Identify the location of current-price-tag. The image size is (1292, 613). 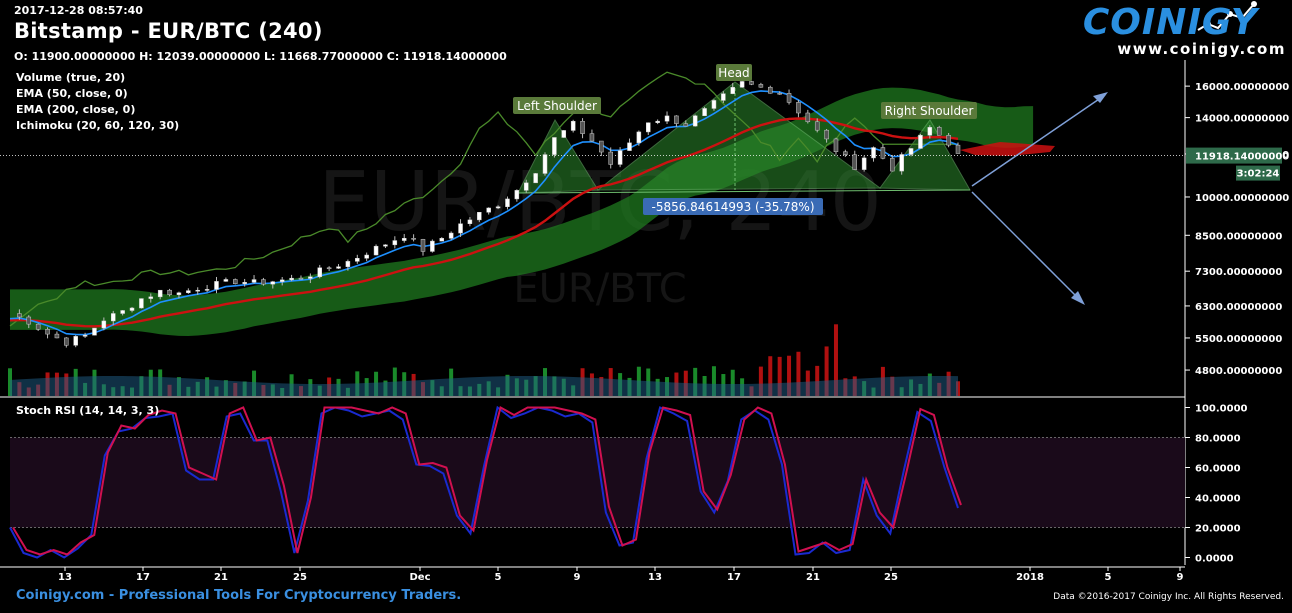
(1234, 155).